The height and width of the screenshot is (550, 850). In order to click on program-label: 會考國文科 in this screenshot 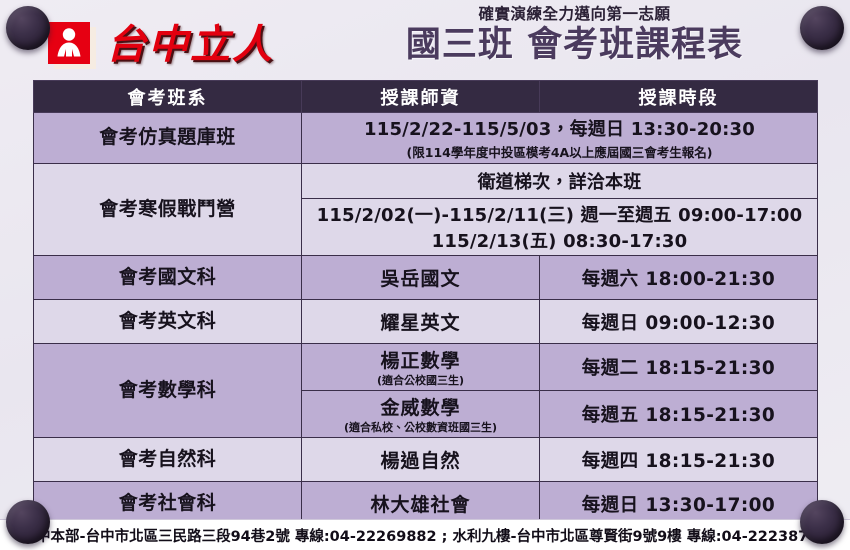, I will do `click(167, 276)`.